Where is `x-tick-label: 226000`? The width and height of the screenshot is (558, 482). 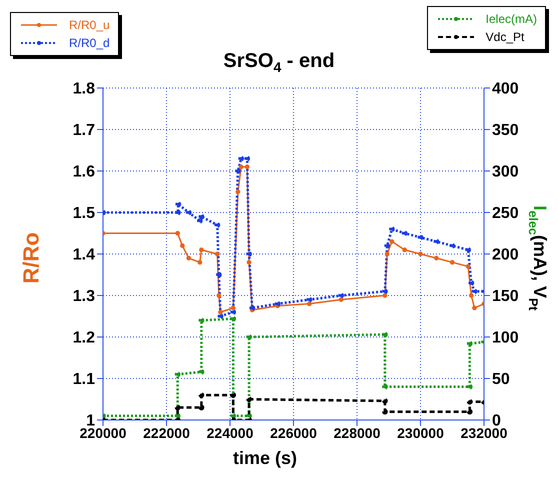
x-tick-label: 226000 is located at coordinates (294, 432).